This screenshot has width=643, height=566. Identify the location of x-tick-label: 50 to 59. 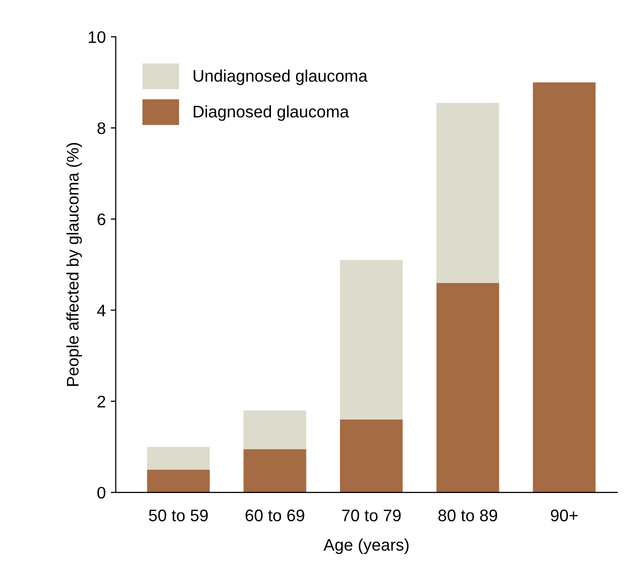
(178, 516).